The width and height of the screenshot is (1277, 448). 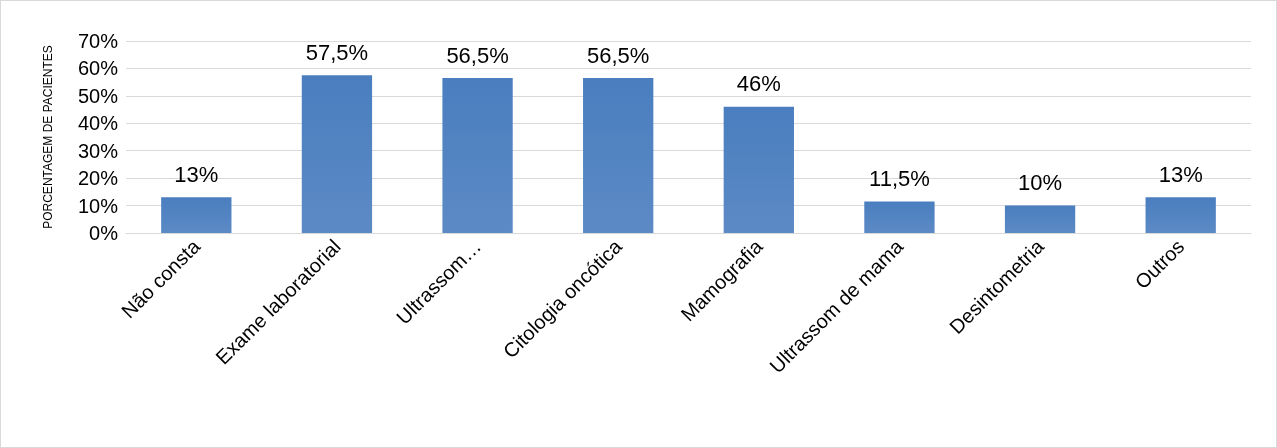 I want to click on y-tick-label: 60%, so click(x=98, y=68).